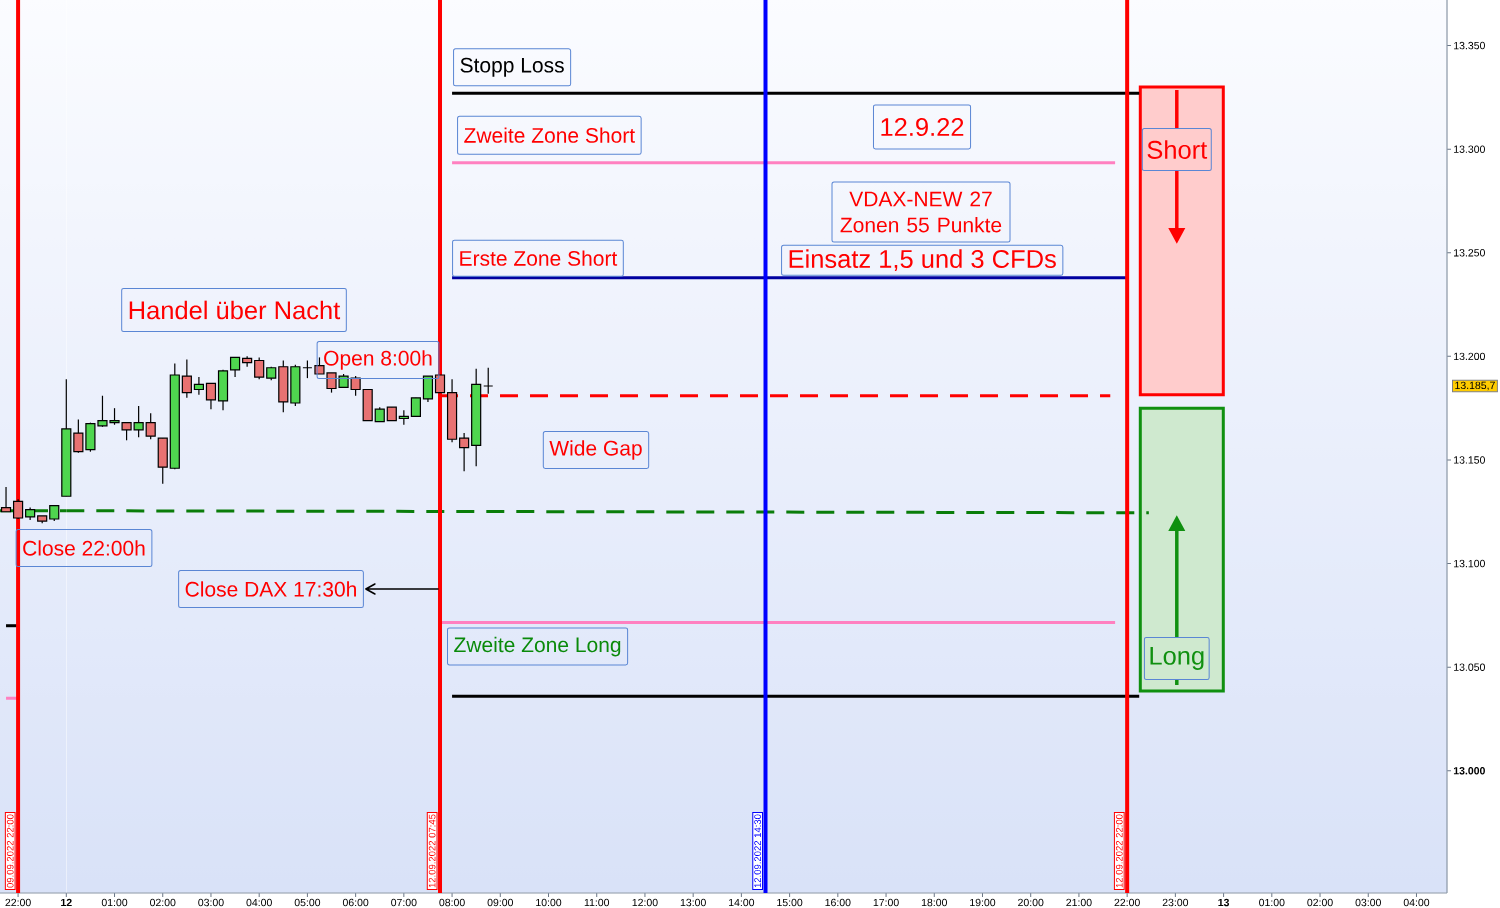 This screenshot has width=1500, height=908. Describe the element at coordinates (378, 360) in the screenshot. I see `annotation: Open 8:00h` at that location.